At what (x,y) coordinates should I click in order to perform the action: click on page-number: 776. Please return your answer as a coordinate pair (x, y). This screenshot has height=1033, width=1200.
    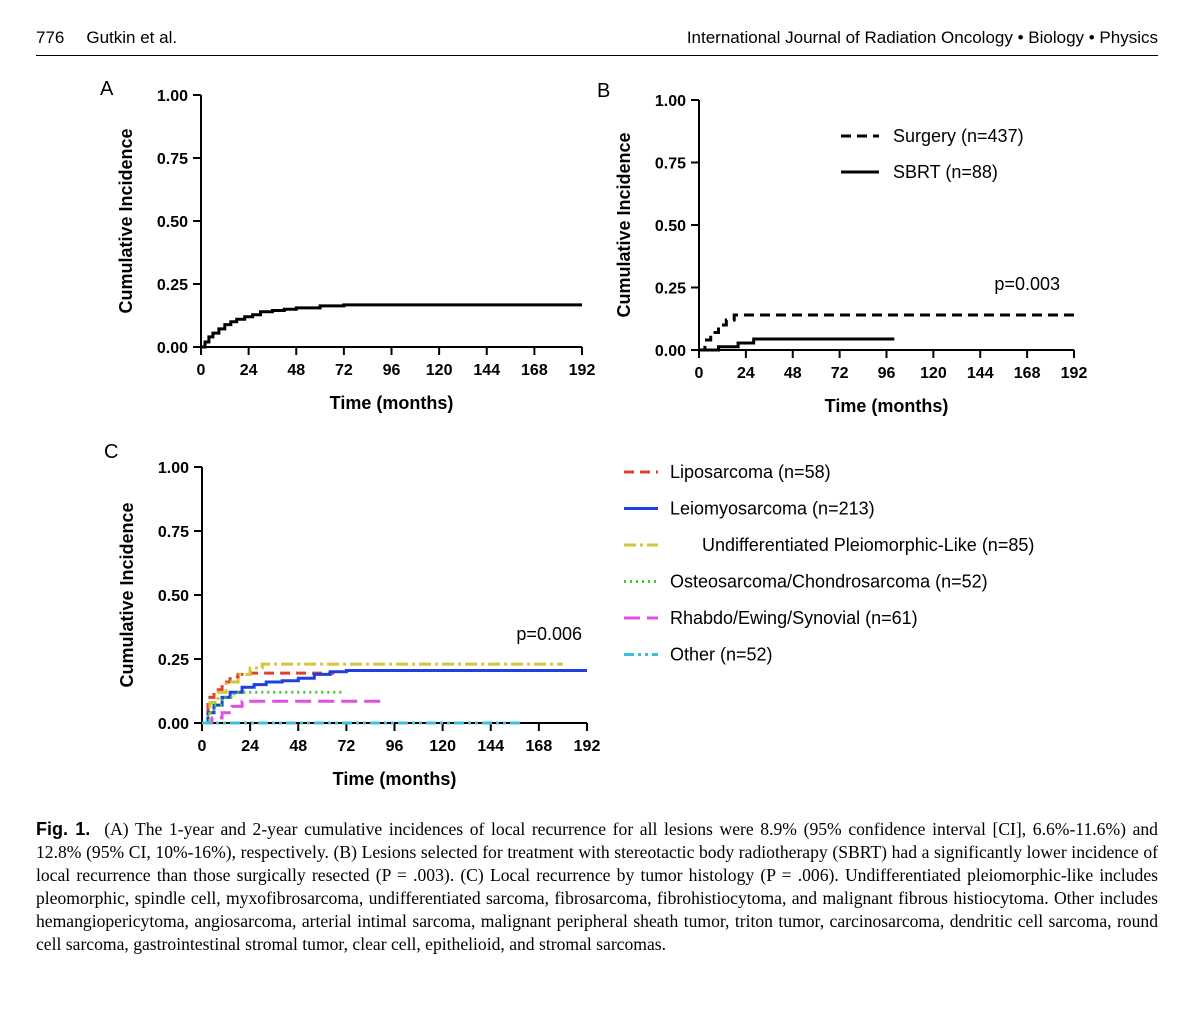
    Looking at the image, I should click on (50, 37).